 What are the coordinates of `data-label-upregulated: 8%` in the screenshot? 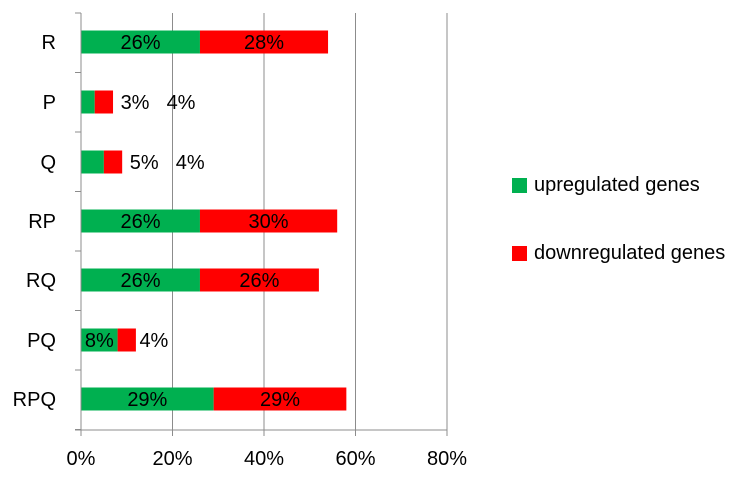 It's located at (99, 341).